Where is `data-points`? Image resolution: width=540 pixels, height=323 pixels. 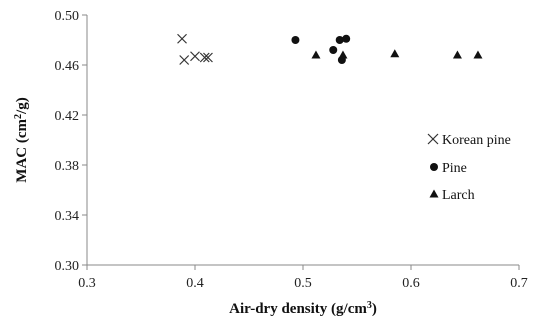
data-points is located at coordinates (330, 49).